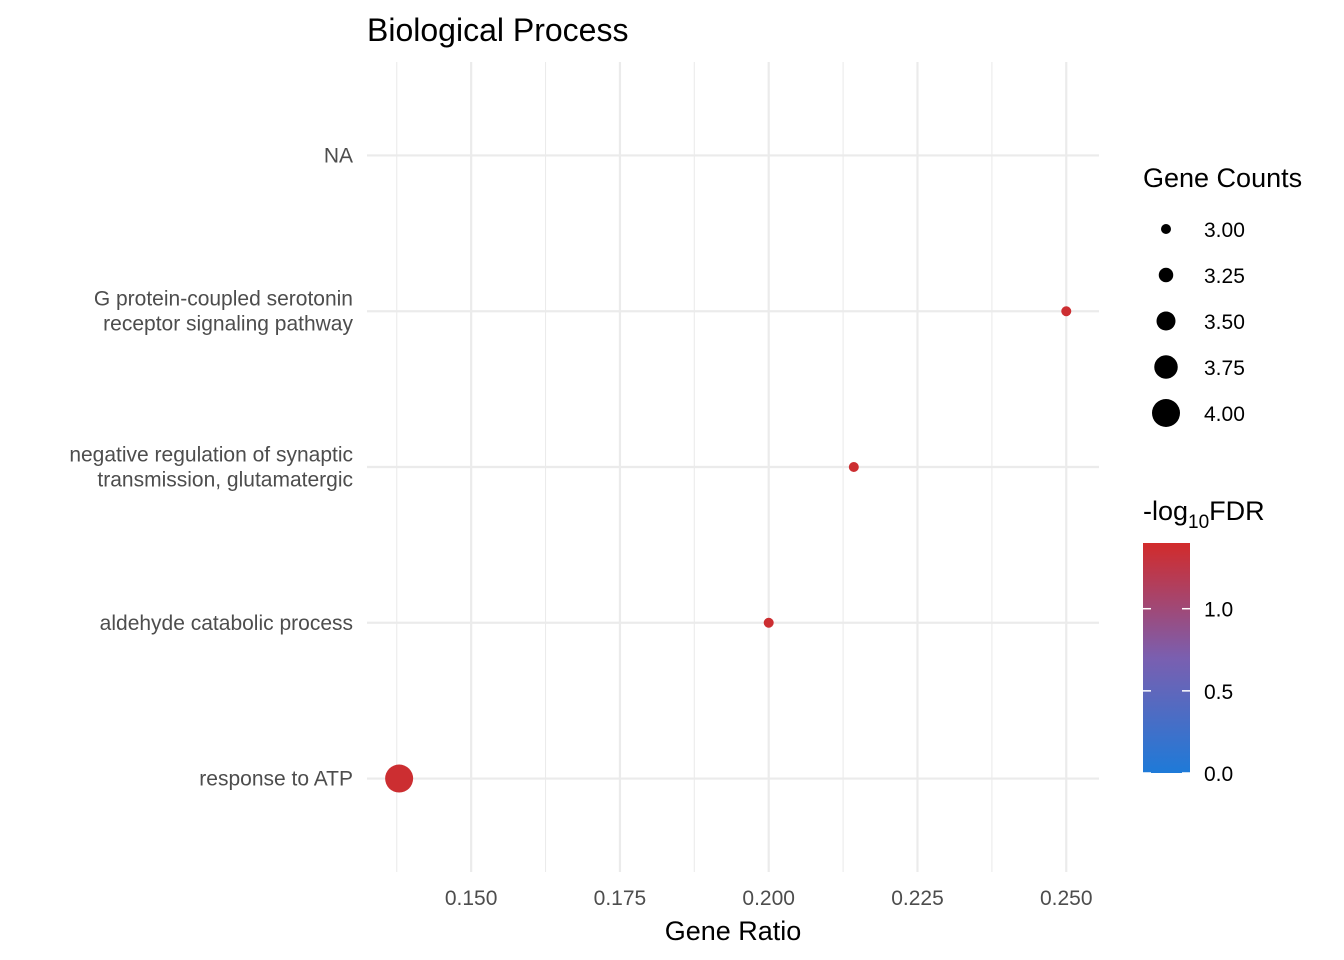 This screenshot has width=1344, height=960. I want to click on size-legend-label: 3.00, so click(1224, 230).